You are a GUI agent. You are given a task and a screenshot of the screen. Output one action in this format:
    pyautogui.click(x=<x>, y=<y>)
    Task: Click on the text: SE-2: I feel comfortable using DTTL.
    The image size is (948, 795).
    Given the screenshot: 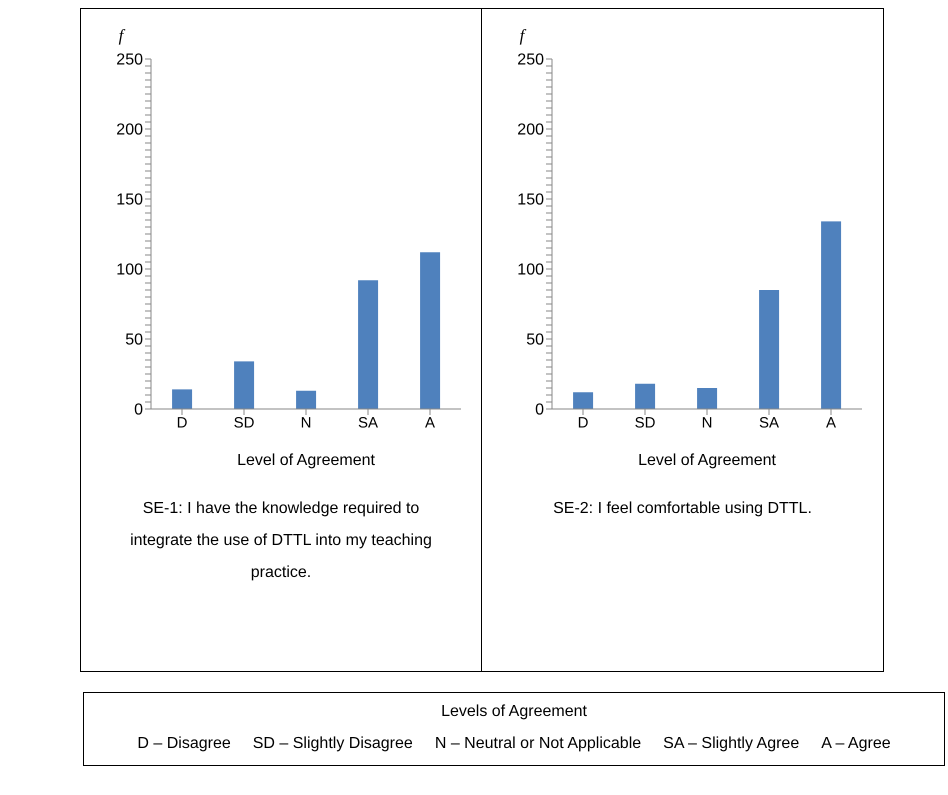 What is the action you would take?
    pyautogui.click(x=682, y=509)
    